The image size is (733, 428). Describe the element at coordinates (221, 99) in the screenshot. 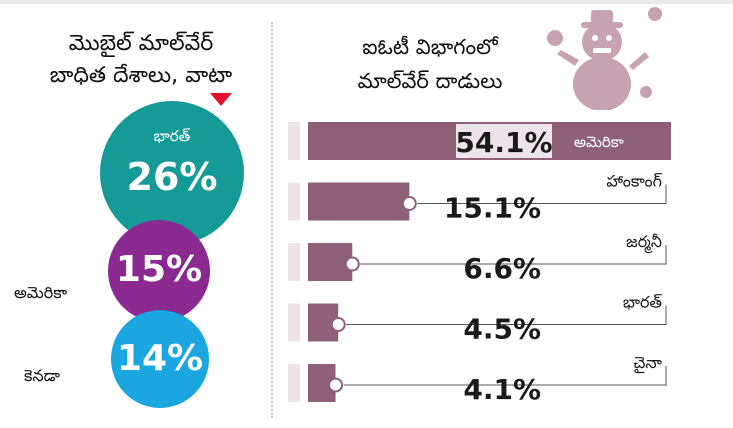

I see `marker-triangle-icon` at that location.